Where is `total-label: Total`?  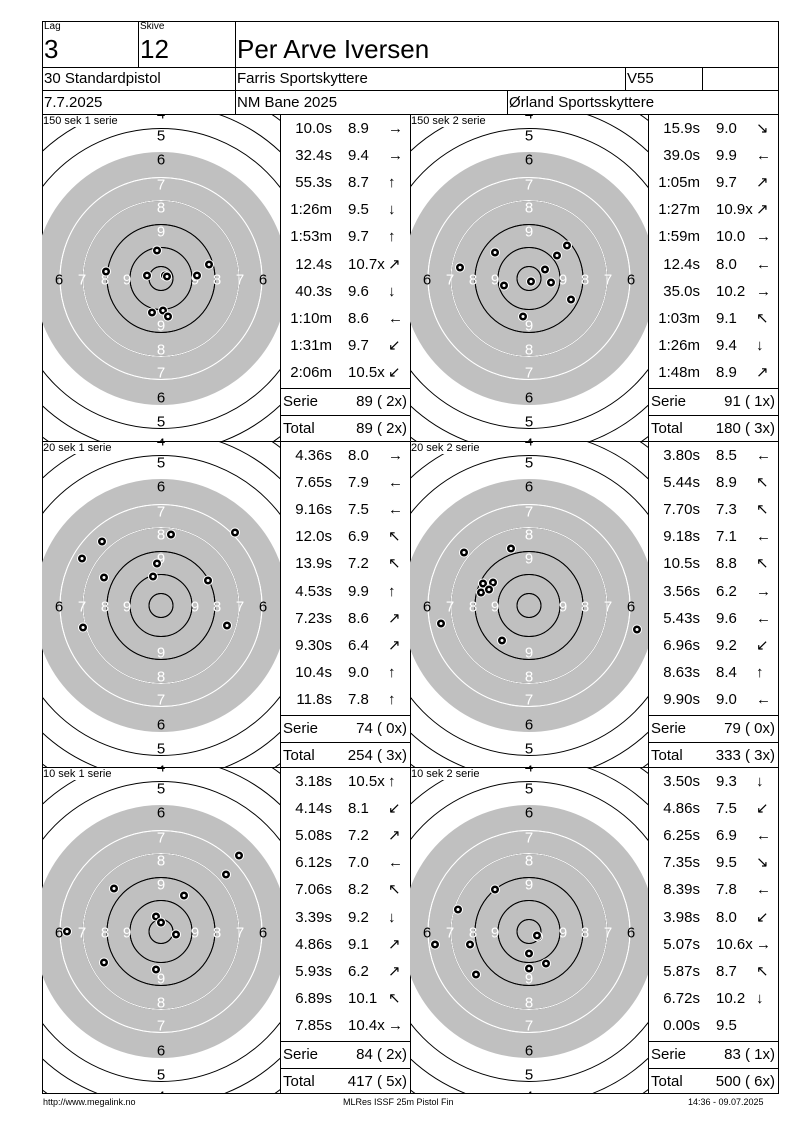 total-label: Total is located at coordinates (667, 755).